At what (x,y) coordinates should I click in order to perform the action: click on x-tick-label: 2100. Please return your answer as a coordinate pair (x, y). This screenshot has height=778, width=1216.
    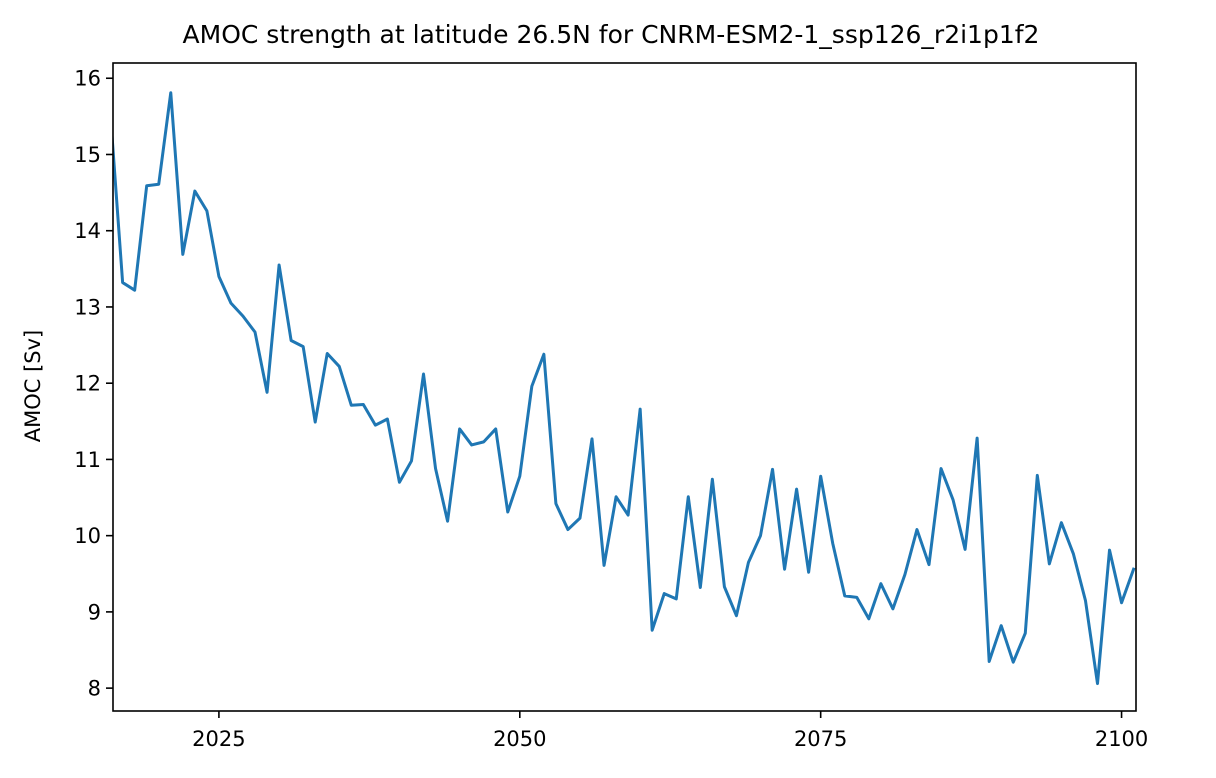
    Looking at the image, I should click on (1121, 739).